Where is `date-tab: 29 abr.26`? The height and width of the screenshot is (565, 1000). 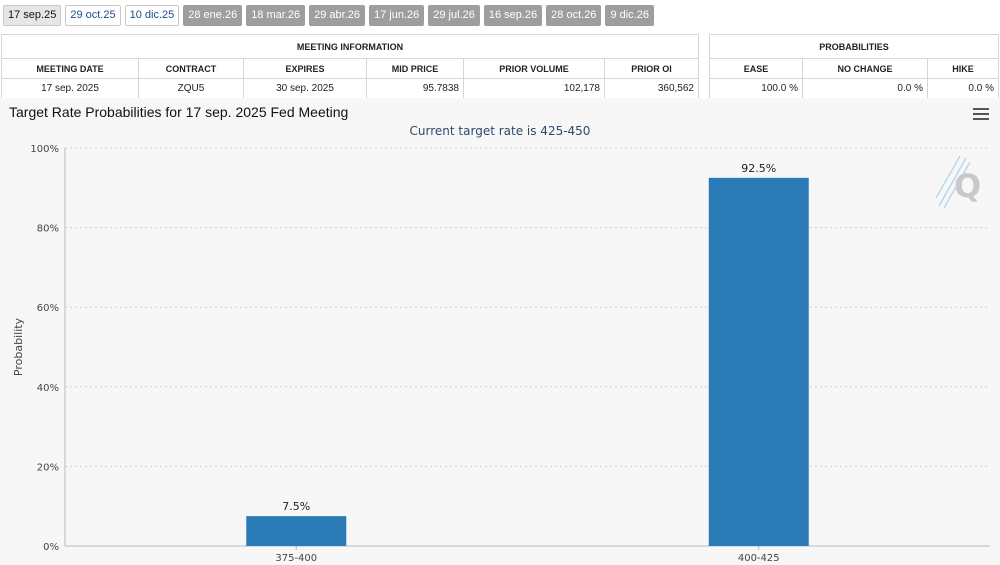 date-tab: 29 abr.26 is located at coordinates (337, 15).